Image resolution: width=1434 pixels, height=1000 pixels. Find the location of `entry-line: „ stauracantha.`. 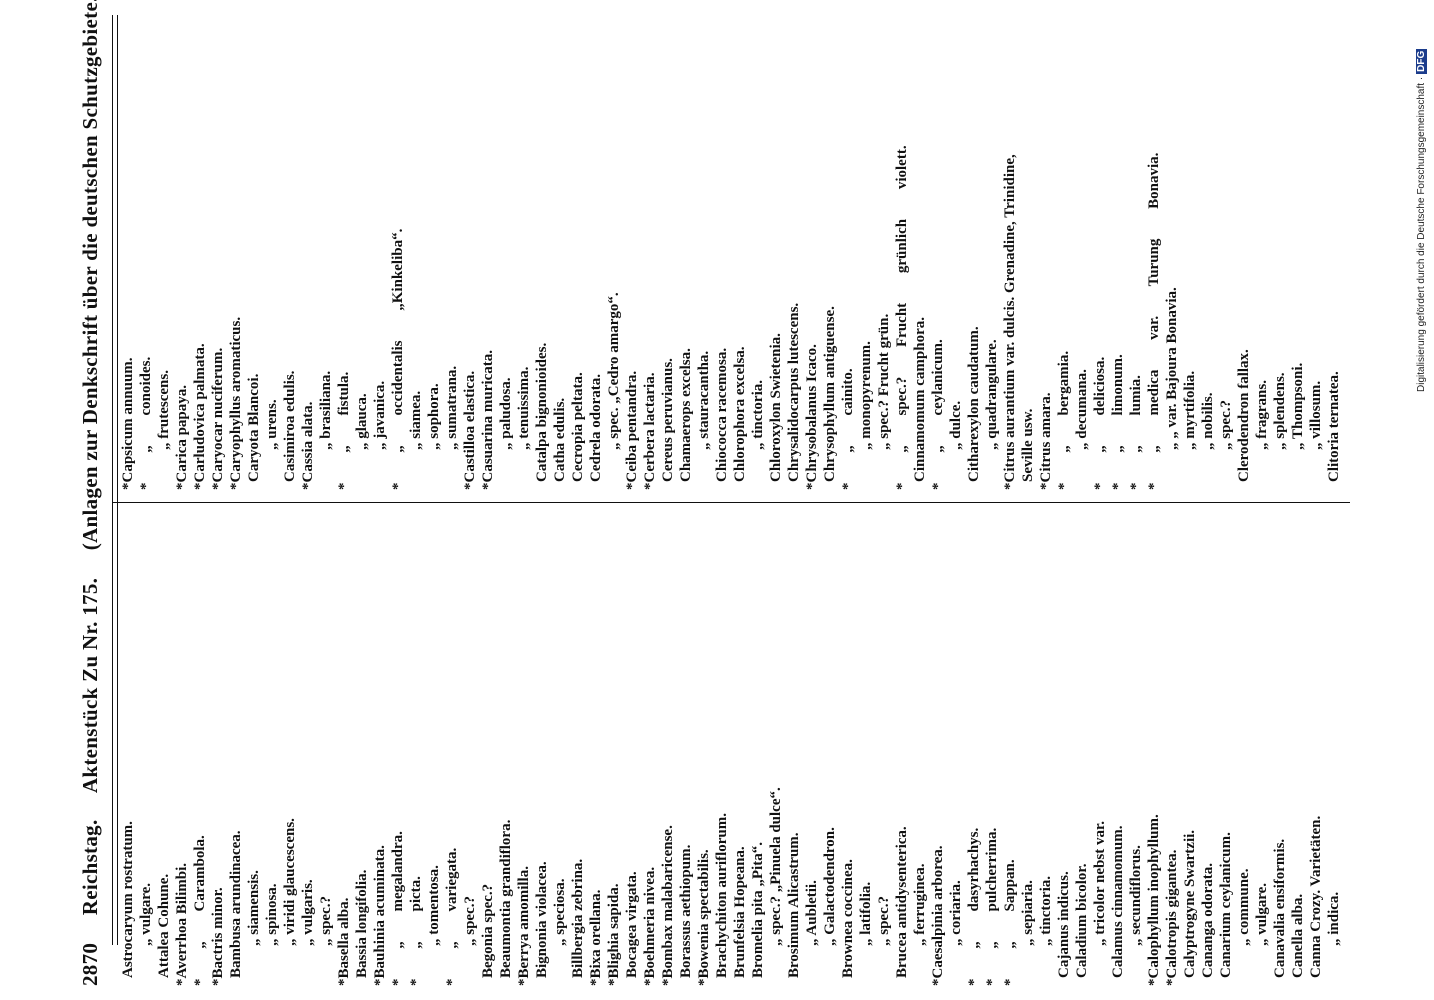

entry-line: „ stauracantha. is located at coordinates (704, 400).